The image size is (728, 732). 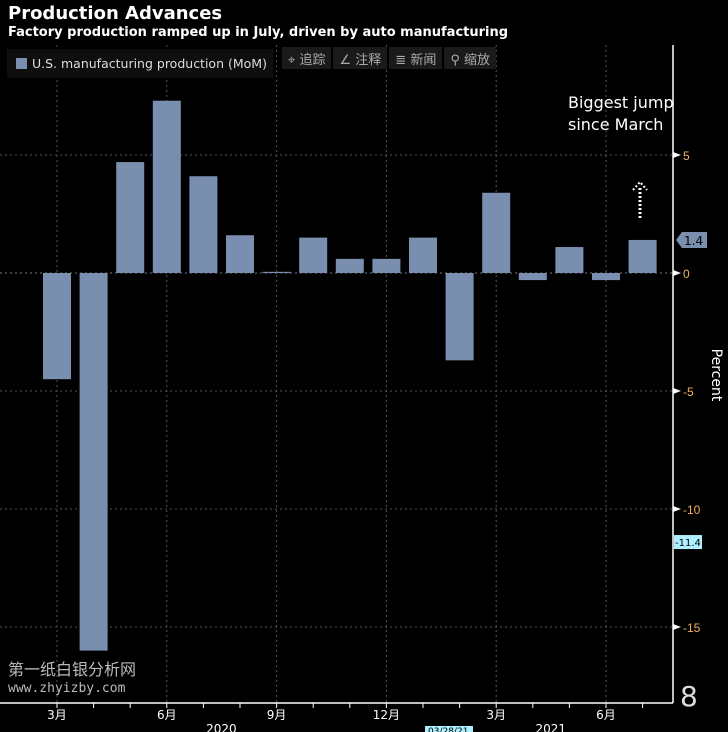 I want to click on annotation: Biggest jump since March, so click(x=621, y=114).